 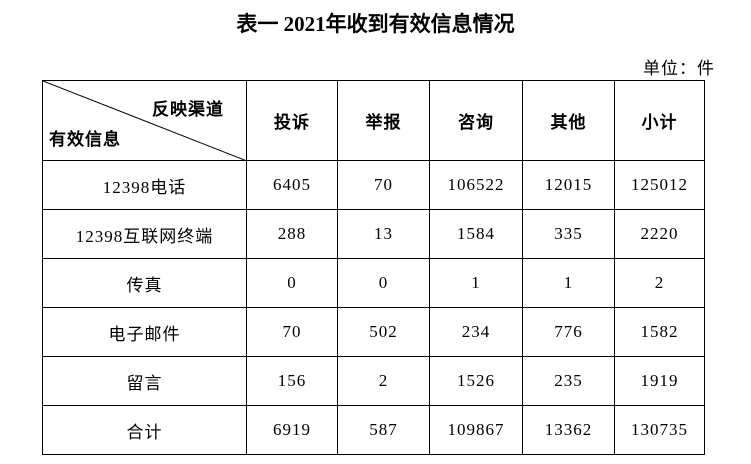 What do you see at coordinates (144, 234) in the screenshot?
I see `row-label: 12398互联网终端` at bounding box center [144, 234].